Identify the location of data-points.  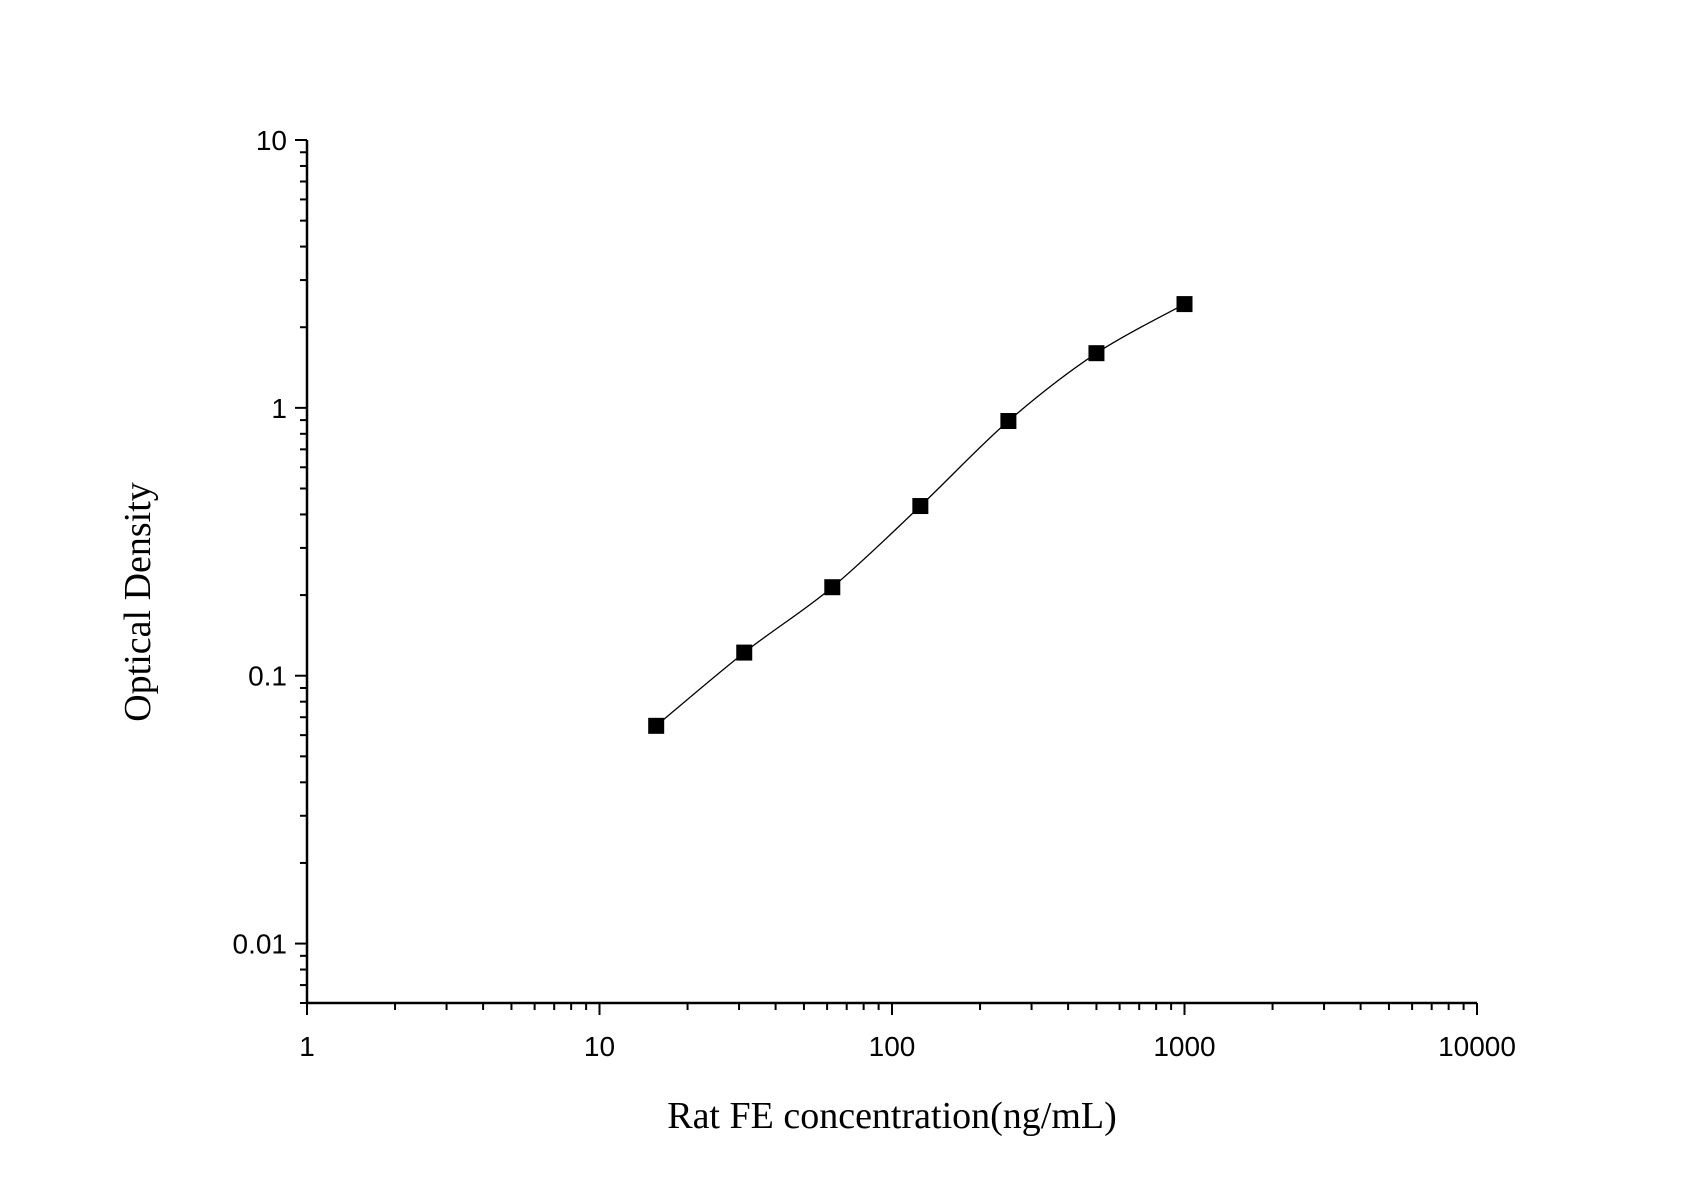
(920, 515).